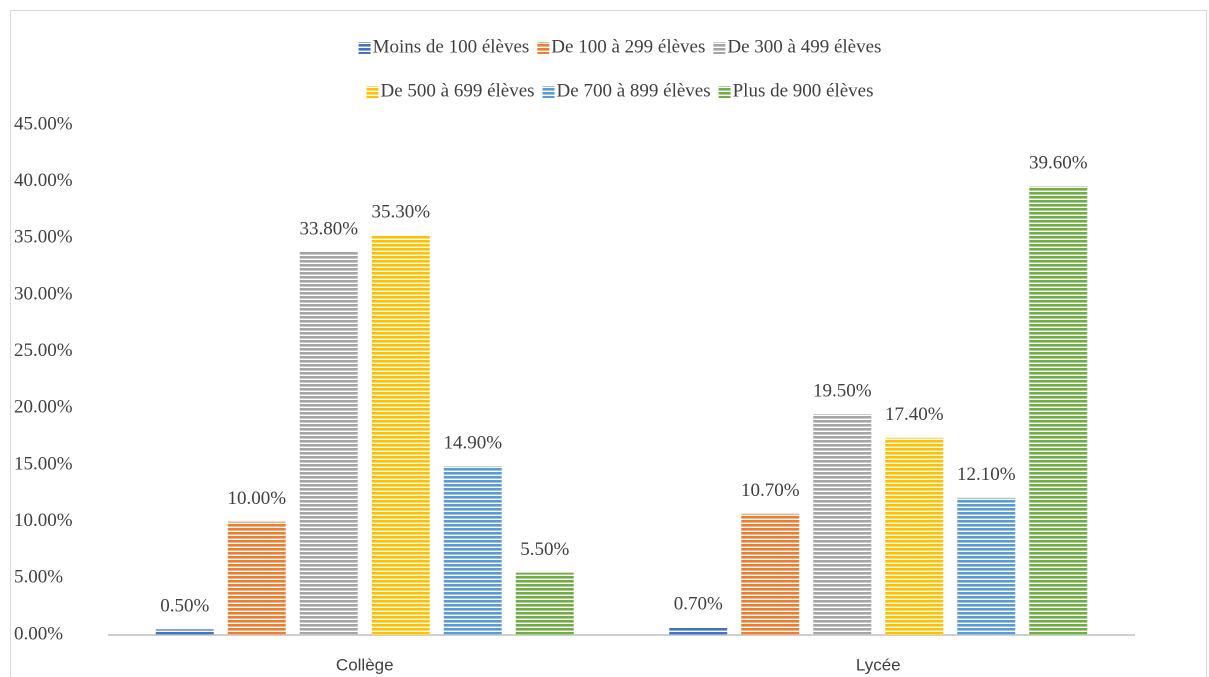  What do you see at coordinates (914, 414) in the screenshot?
I see `data-label: 17.40%` at bounding box center [914, 414].